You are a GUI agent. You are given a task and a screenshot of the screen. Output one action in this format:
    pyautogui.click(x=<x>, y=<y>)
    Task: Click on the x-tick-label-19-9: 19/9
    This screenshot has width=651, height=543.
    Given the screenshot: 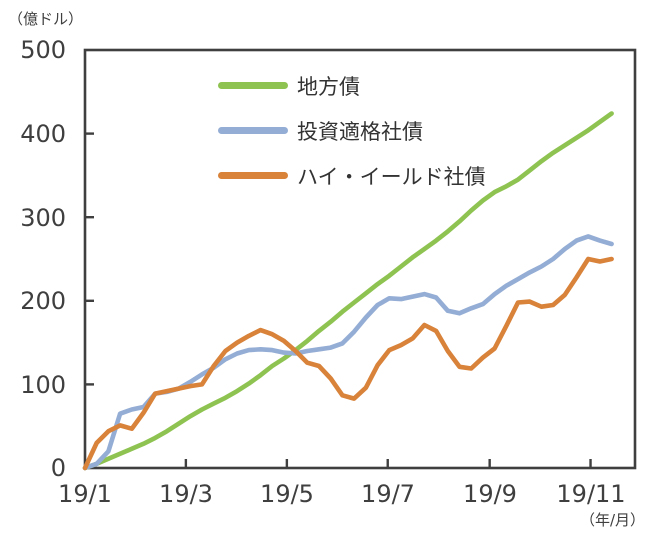 What is the action you would take?
    pyautogui.click(x=490, y=494)
    